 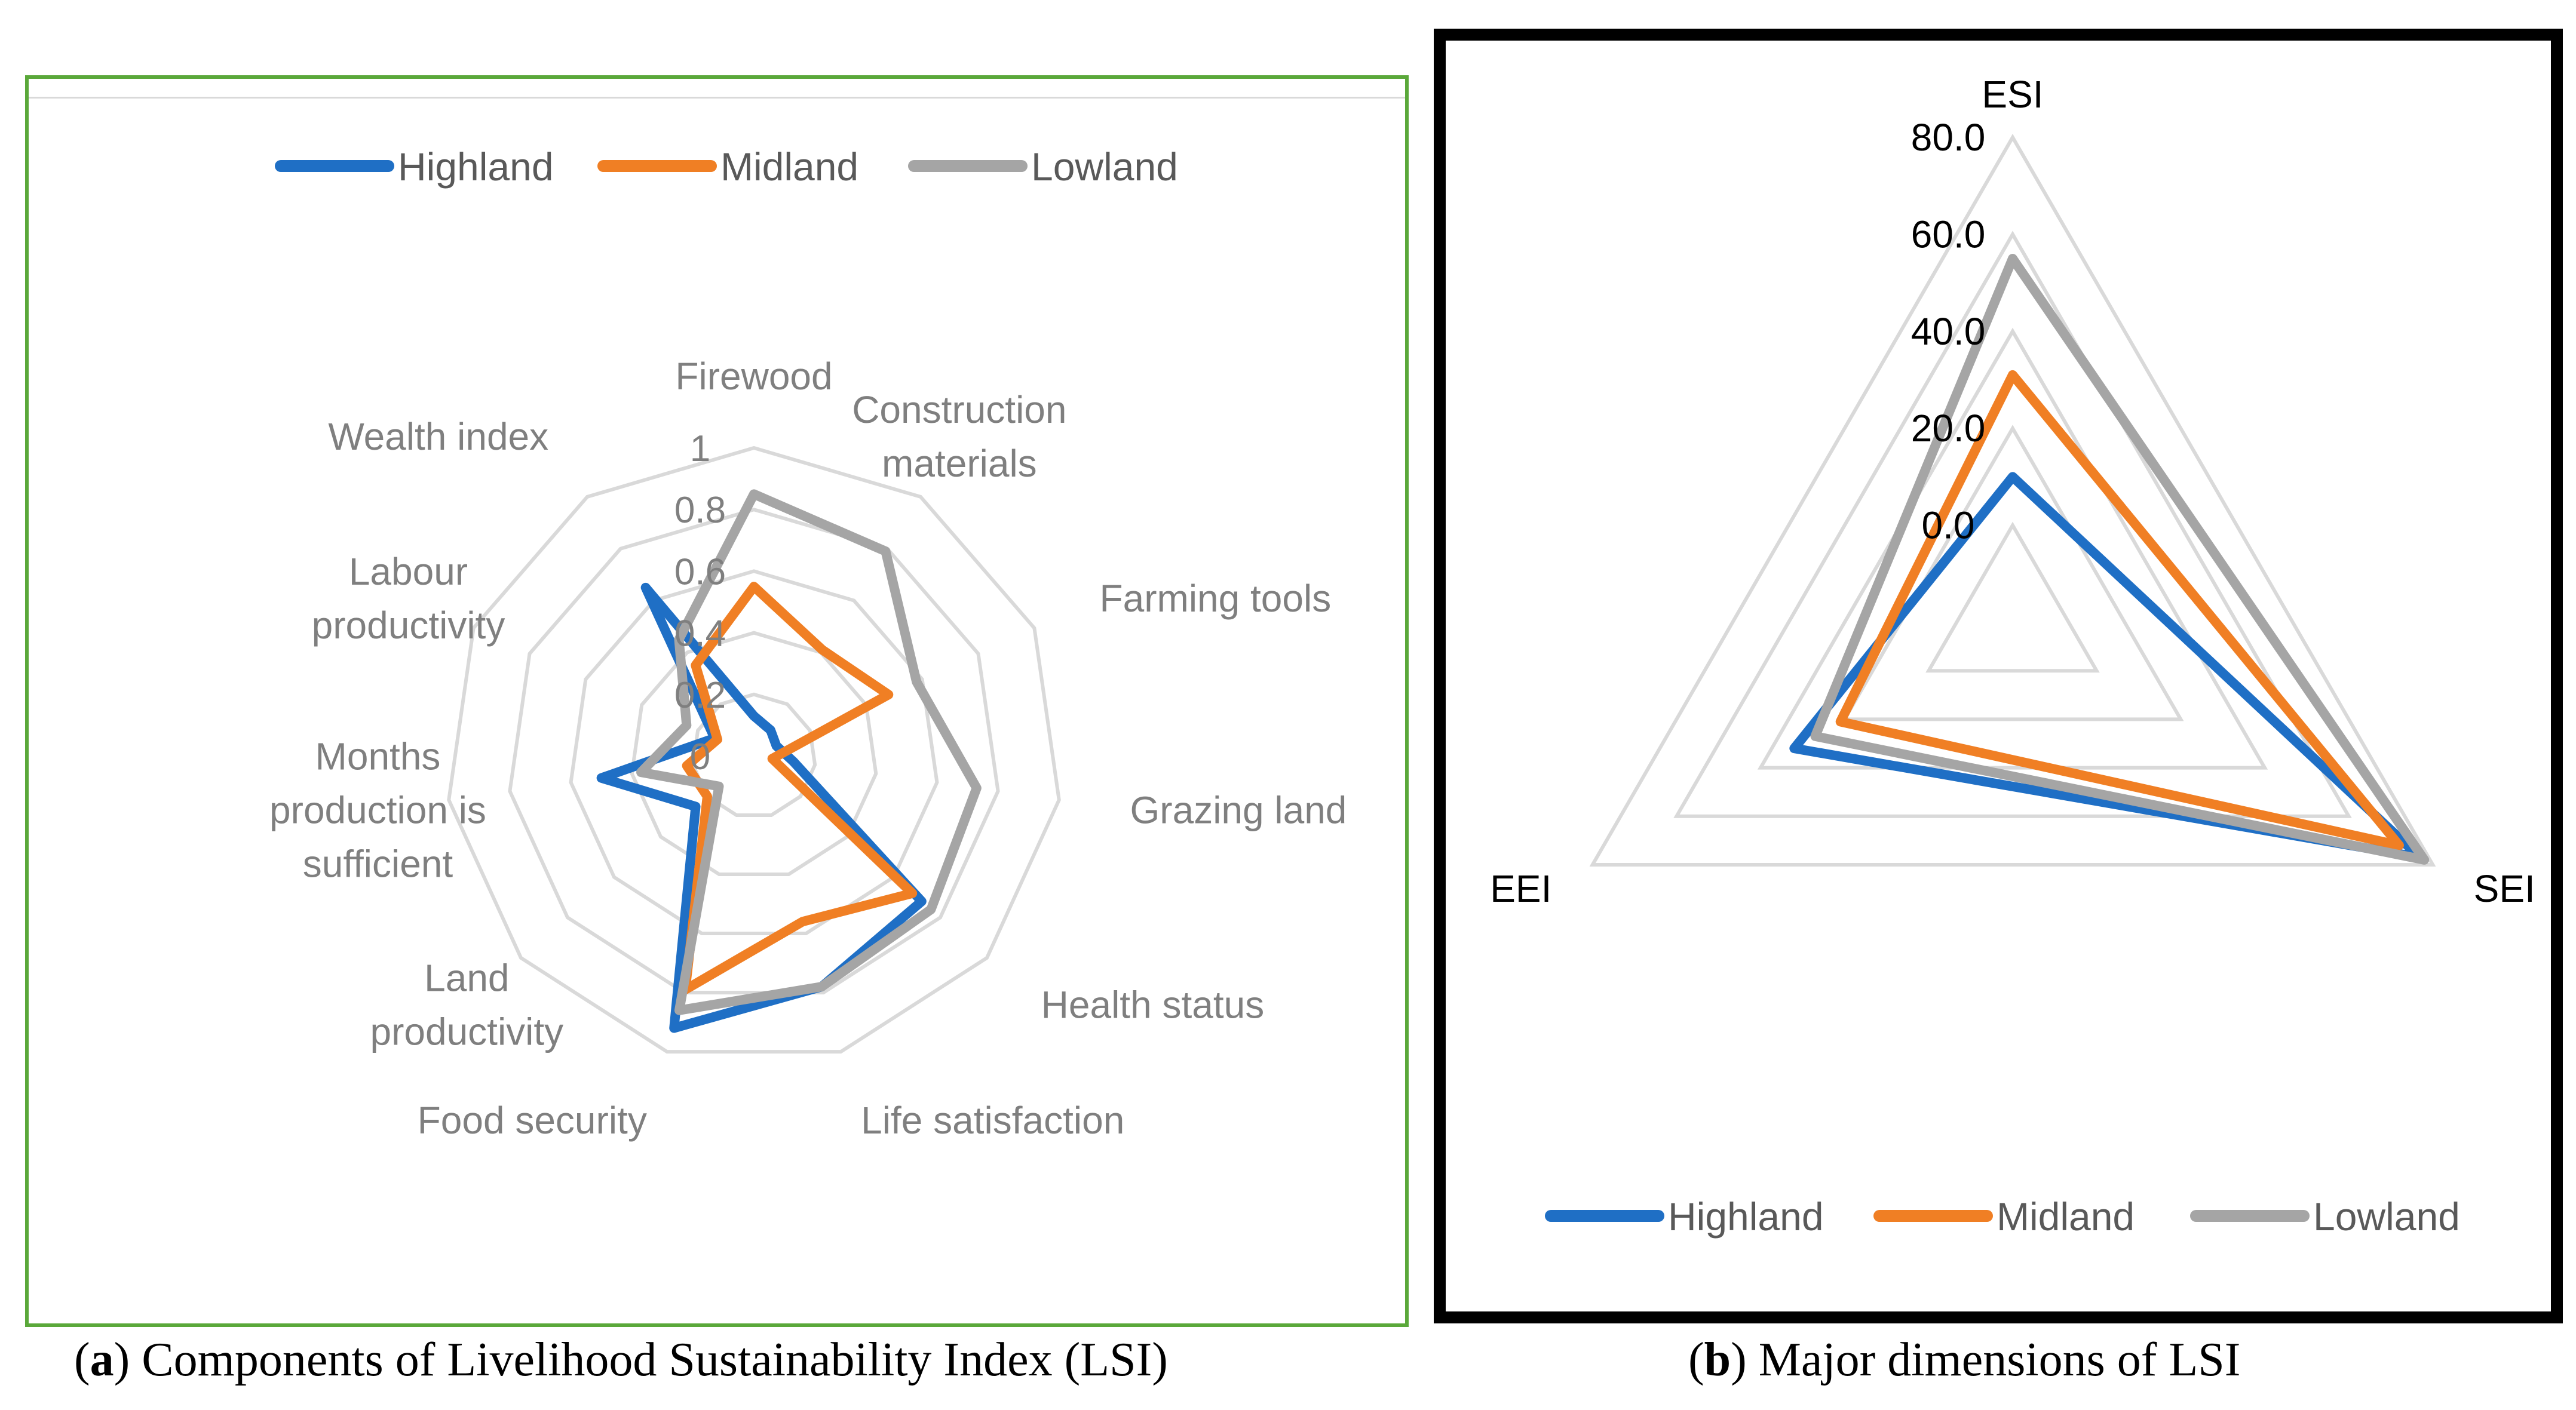 What do you see at coordinates (2000, 1360) in the screenshot?
I see `caption-b-text: Major dimensions of LSI` at bounding box center [2000, 1360].